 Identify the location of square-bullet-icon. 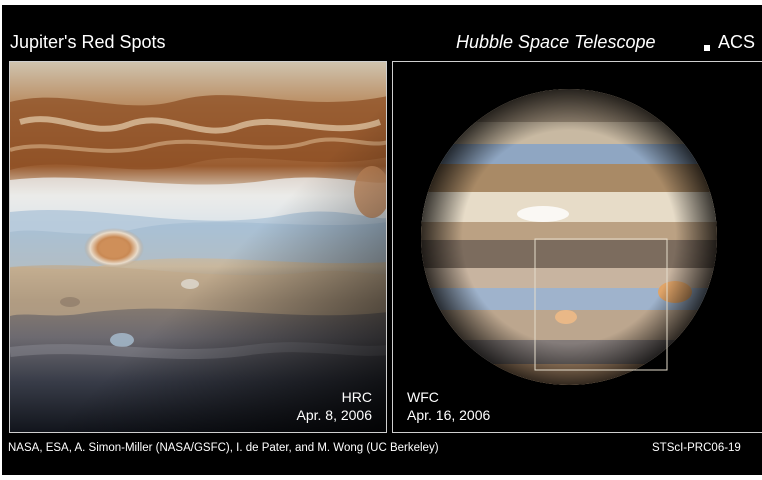
(707, 48).